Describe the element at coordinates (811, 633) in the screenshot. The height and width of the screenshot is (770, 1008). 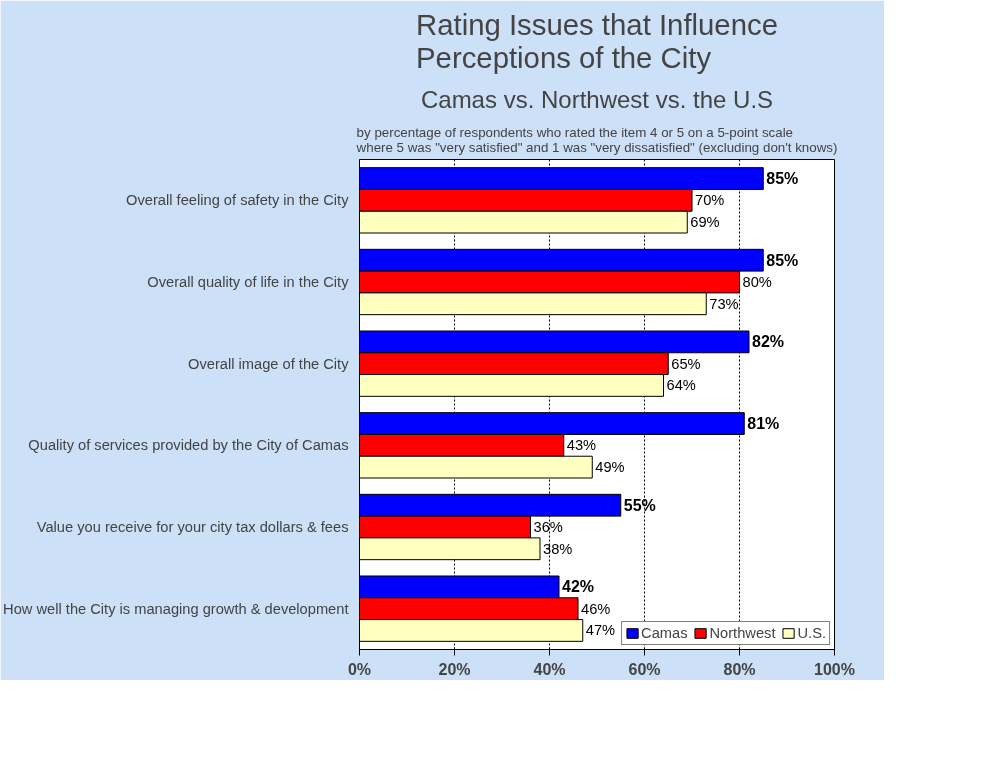
I see `legend-label: U.S.` at that location.